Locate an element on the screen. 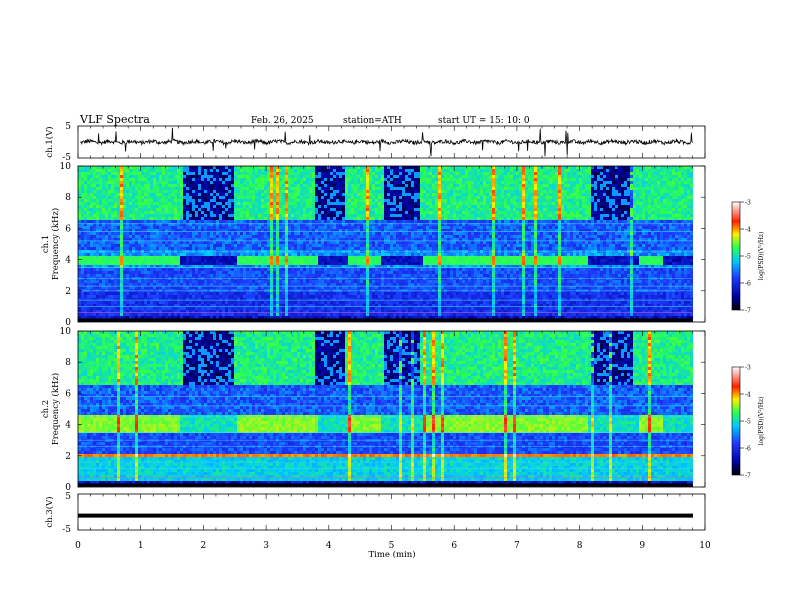 This screenshot has height=616, width=792. x-tick-label: 4 is located at coordinates (329, 546).